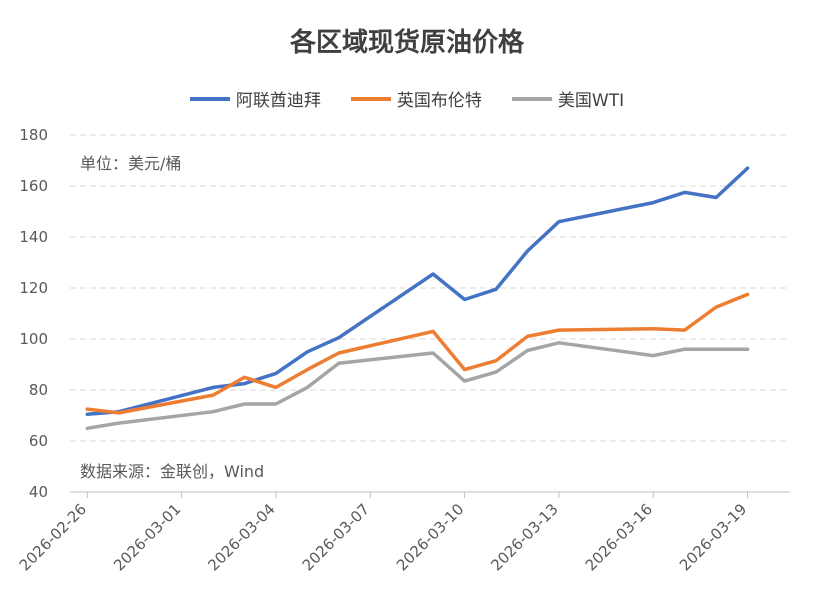  What do you see at coordinates (524, 537) in the screenshot?
I see `x-tick-label: 2026-03-13` at bounding box center [524, 537].